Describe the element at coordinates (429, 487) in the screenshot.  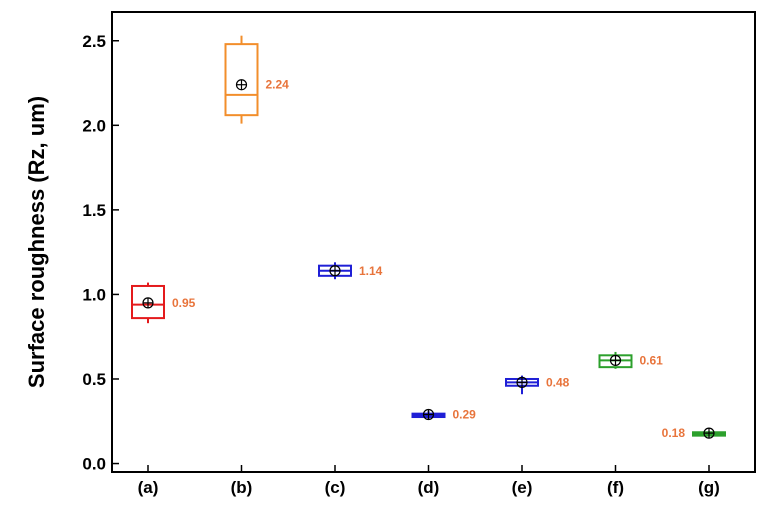
I see `x-tick-label: (d)` at that location.